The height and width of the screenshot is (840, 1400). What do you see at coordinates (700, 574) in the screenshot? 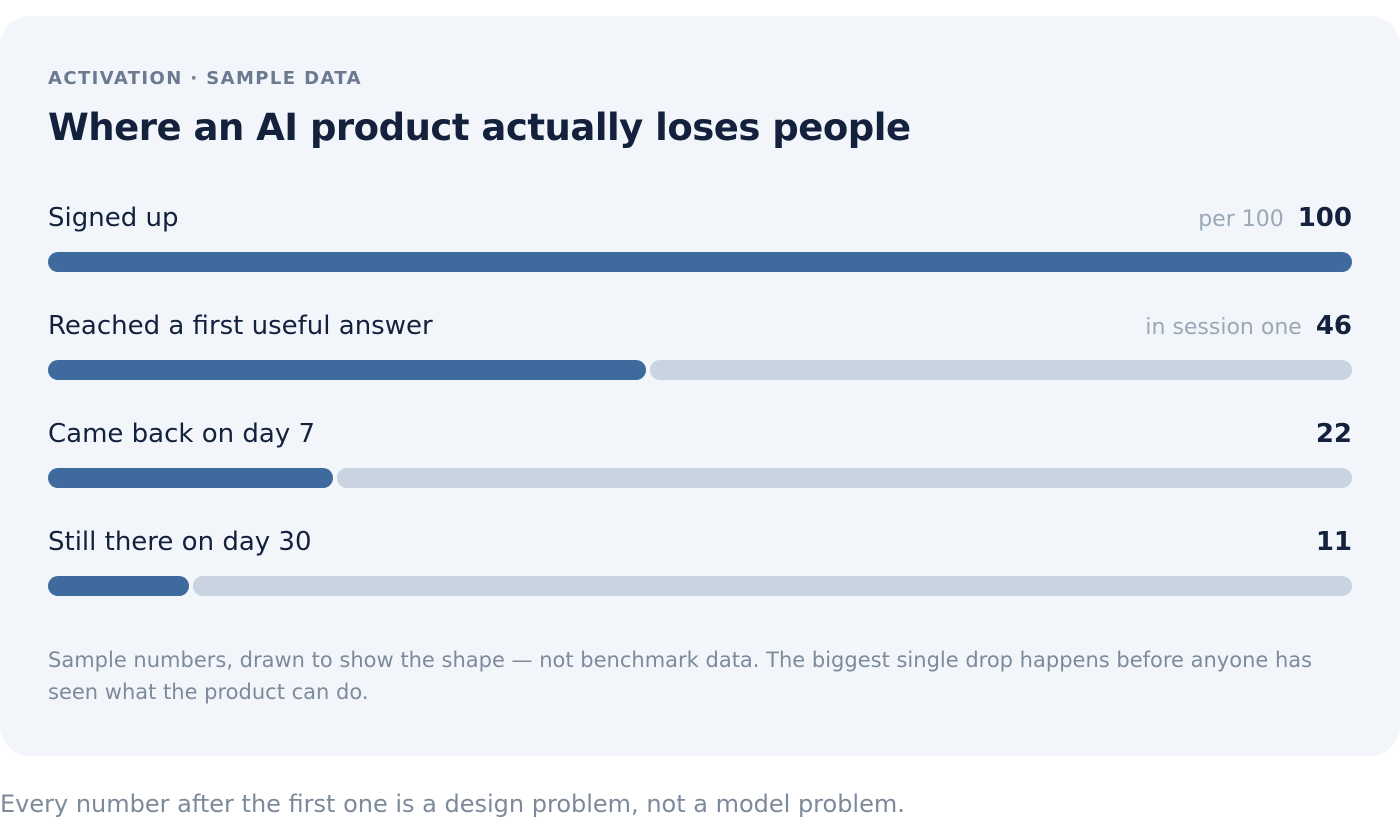
I see `funnel-row: Still there on day 30 11` at bounding box center [700, 574].